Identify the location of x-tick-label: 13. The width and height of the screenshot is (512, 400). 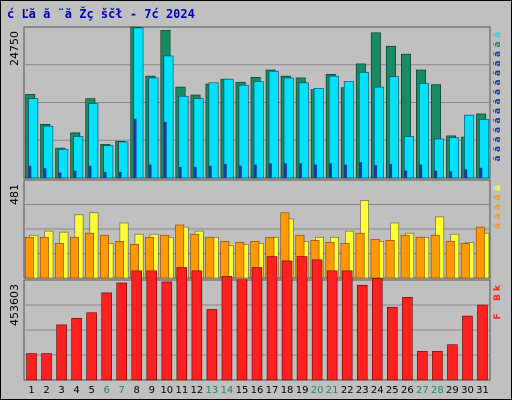
(212, 390).